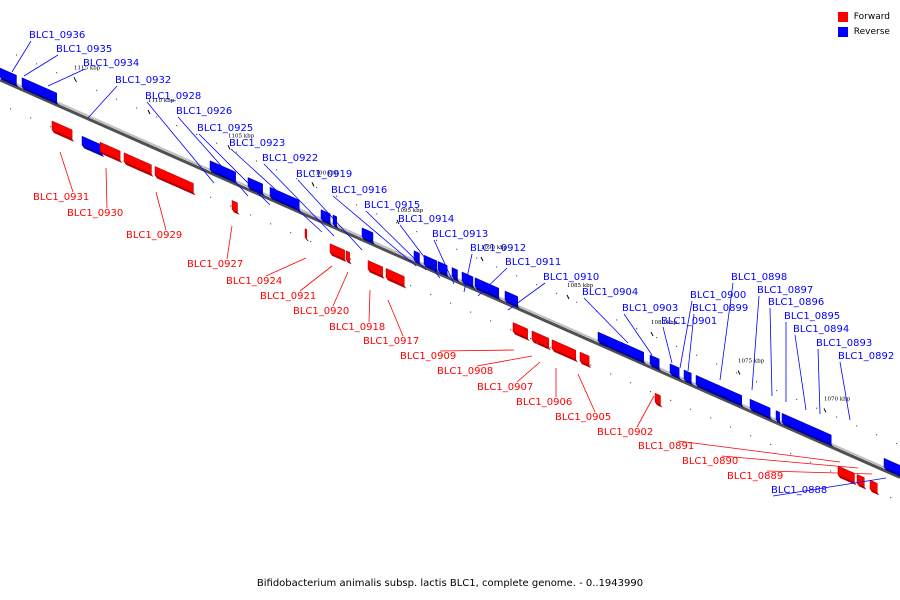  Describe the element at coordinates (410, 211) in the screenshot. I see `tick-label: 1095 kbp` at that location.